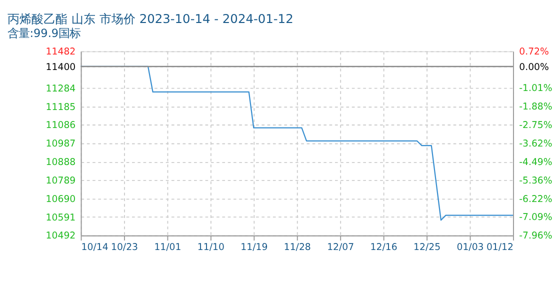 This screenshot has width=560, height=300. Describe the element at coordinates (535, 88) in the screenshot. I see `y2-tick-label: -1.01%` at that location.